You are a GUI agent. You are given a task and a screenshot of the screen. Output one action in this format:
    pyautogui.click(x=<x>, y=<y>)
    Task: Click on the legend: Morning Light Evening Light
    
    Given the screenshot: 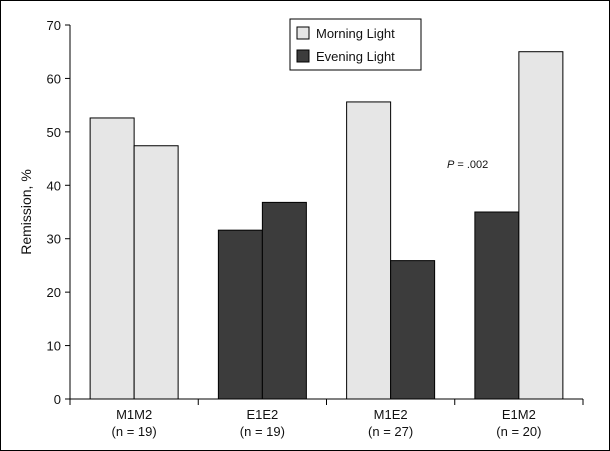 What is the action you would take?
    pyautogui.click(x=355, y=44)
    